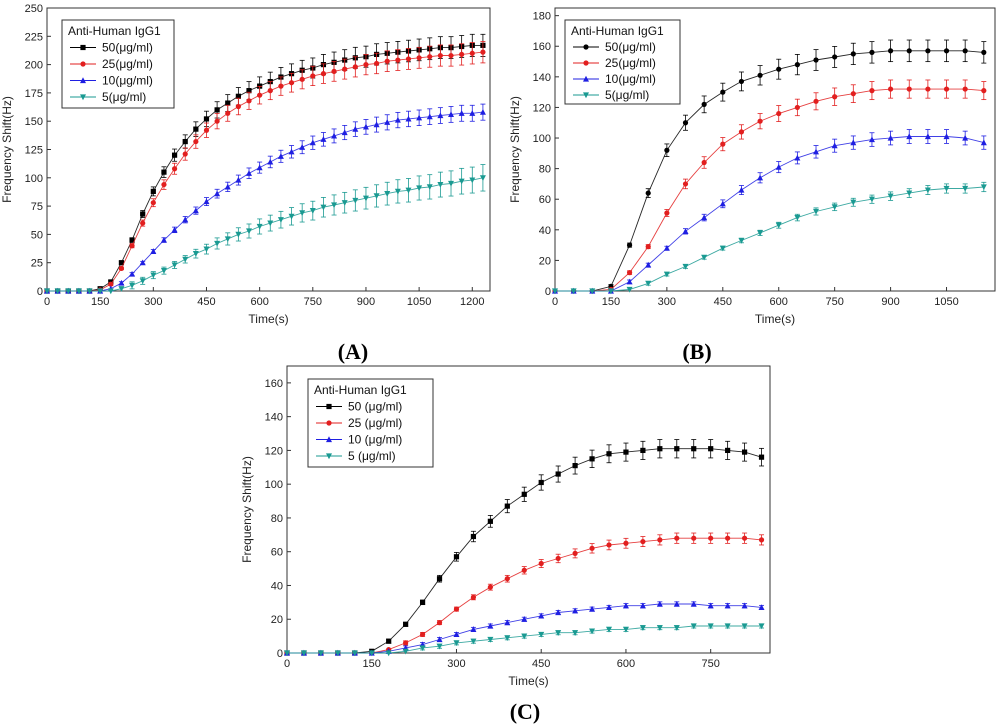  I want to click on x-tick-label: 450, so click(206, 302).